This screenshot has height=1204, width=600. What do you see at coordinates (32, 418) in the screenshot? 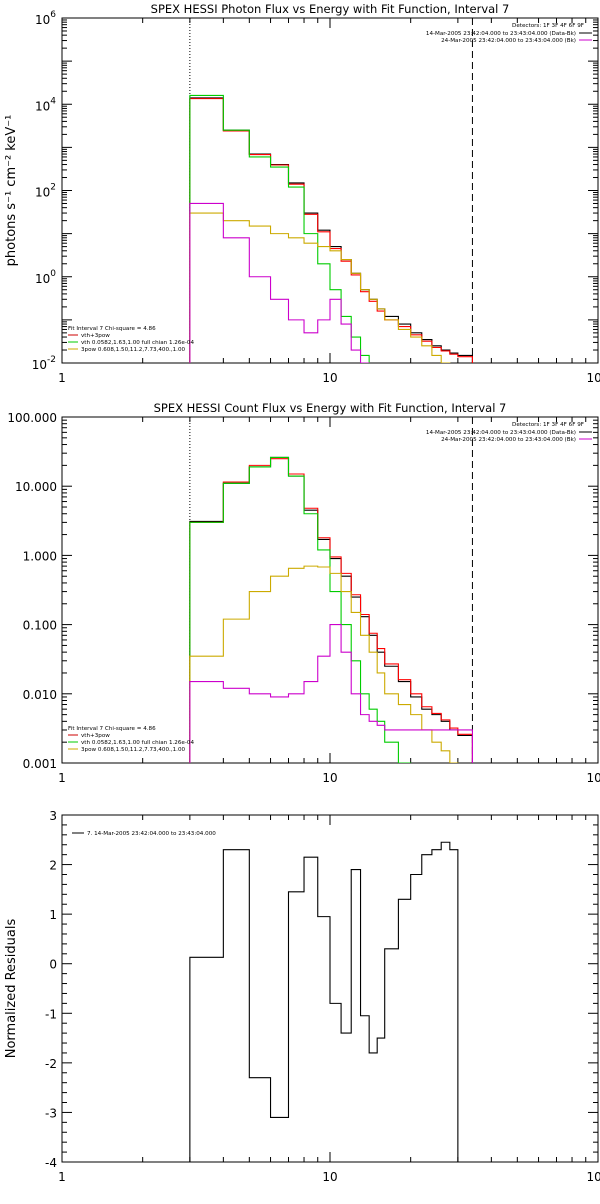
I see `panel2-ytick-label: 100.000` at bounding box center [32, 418].